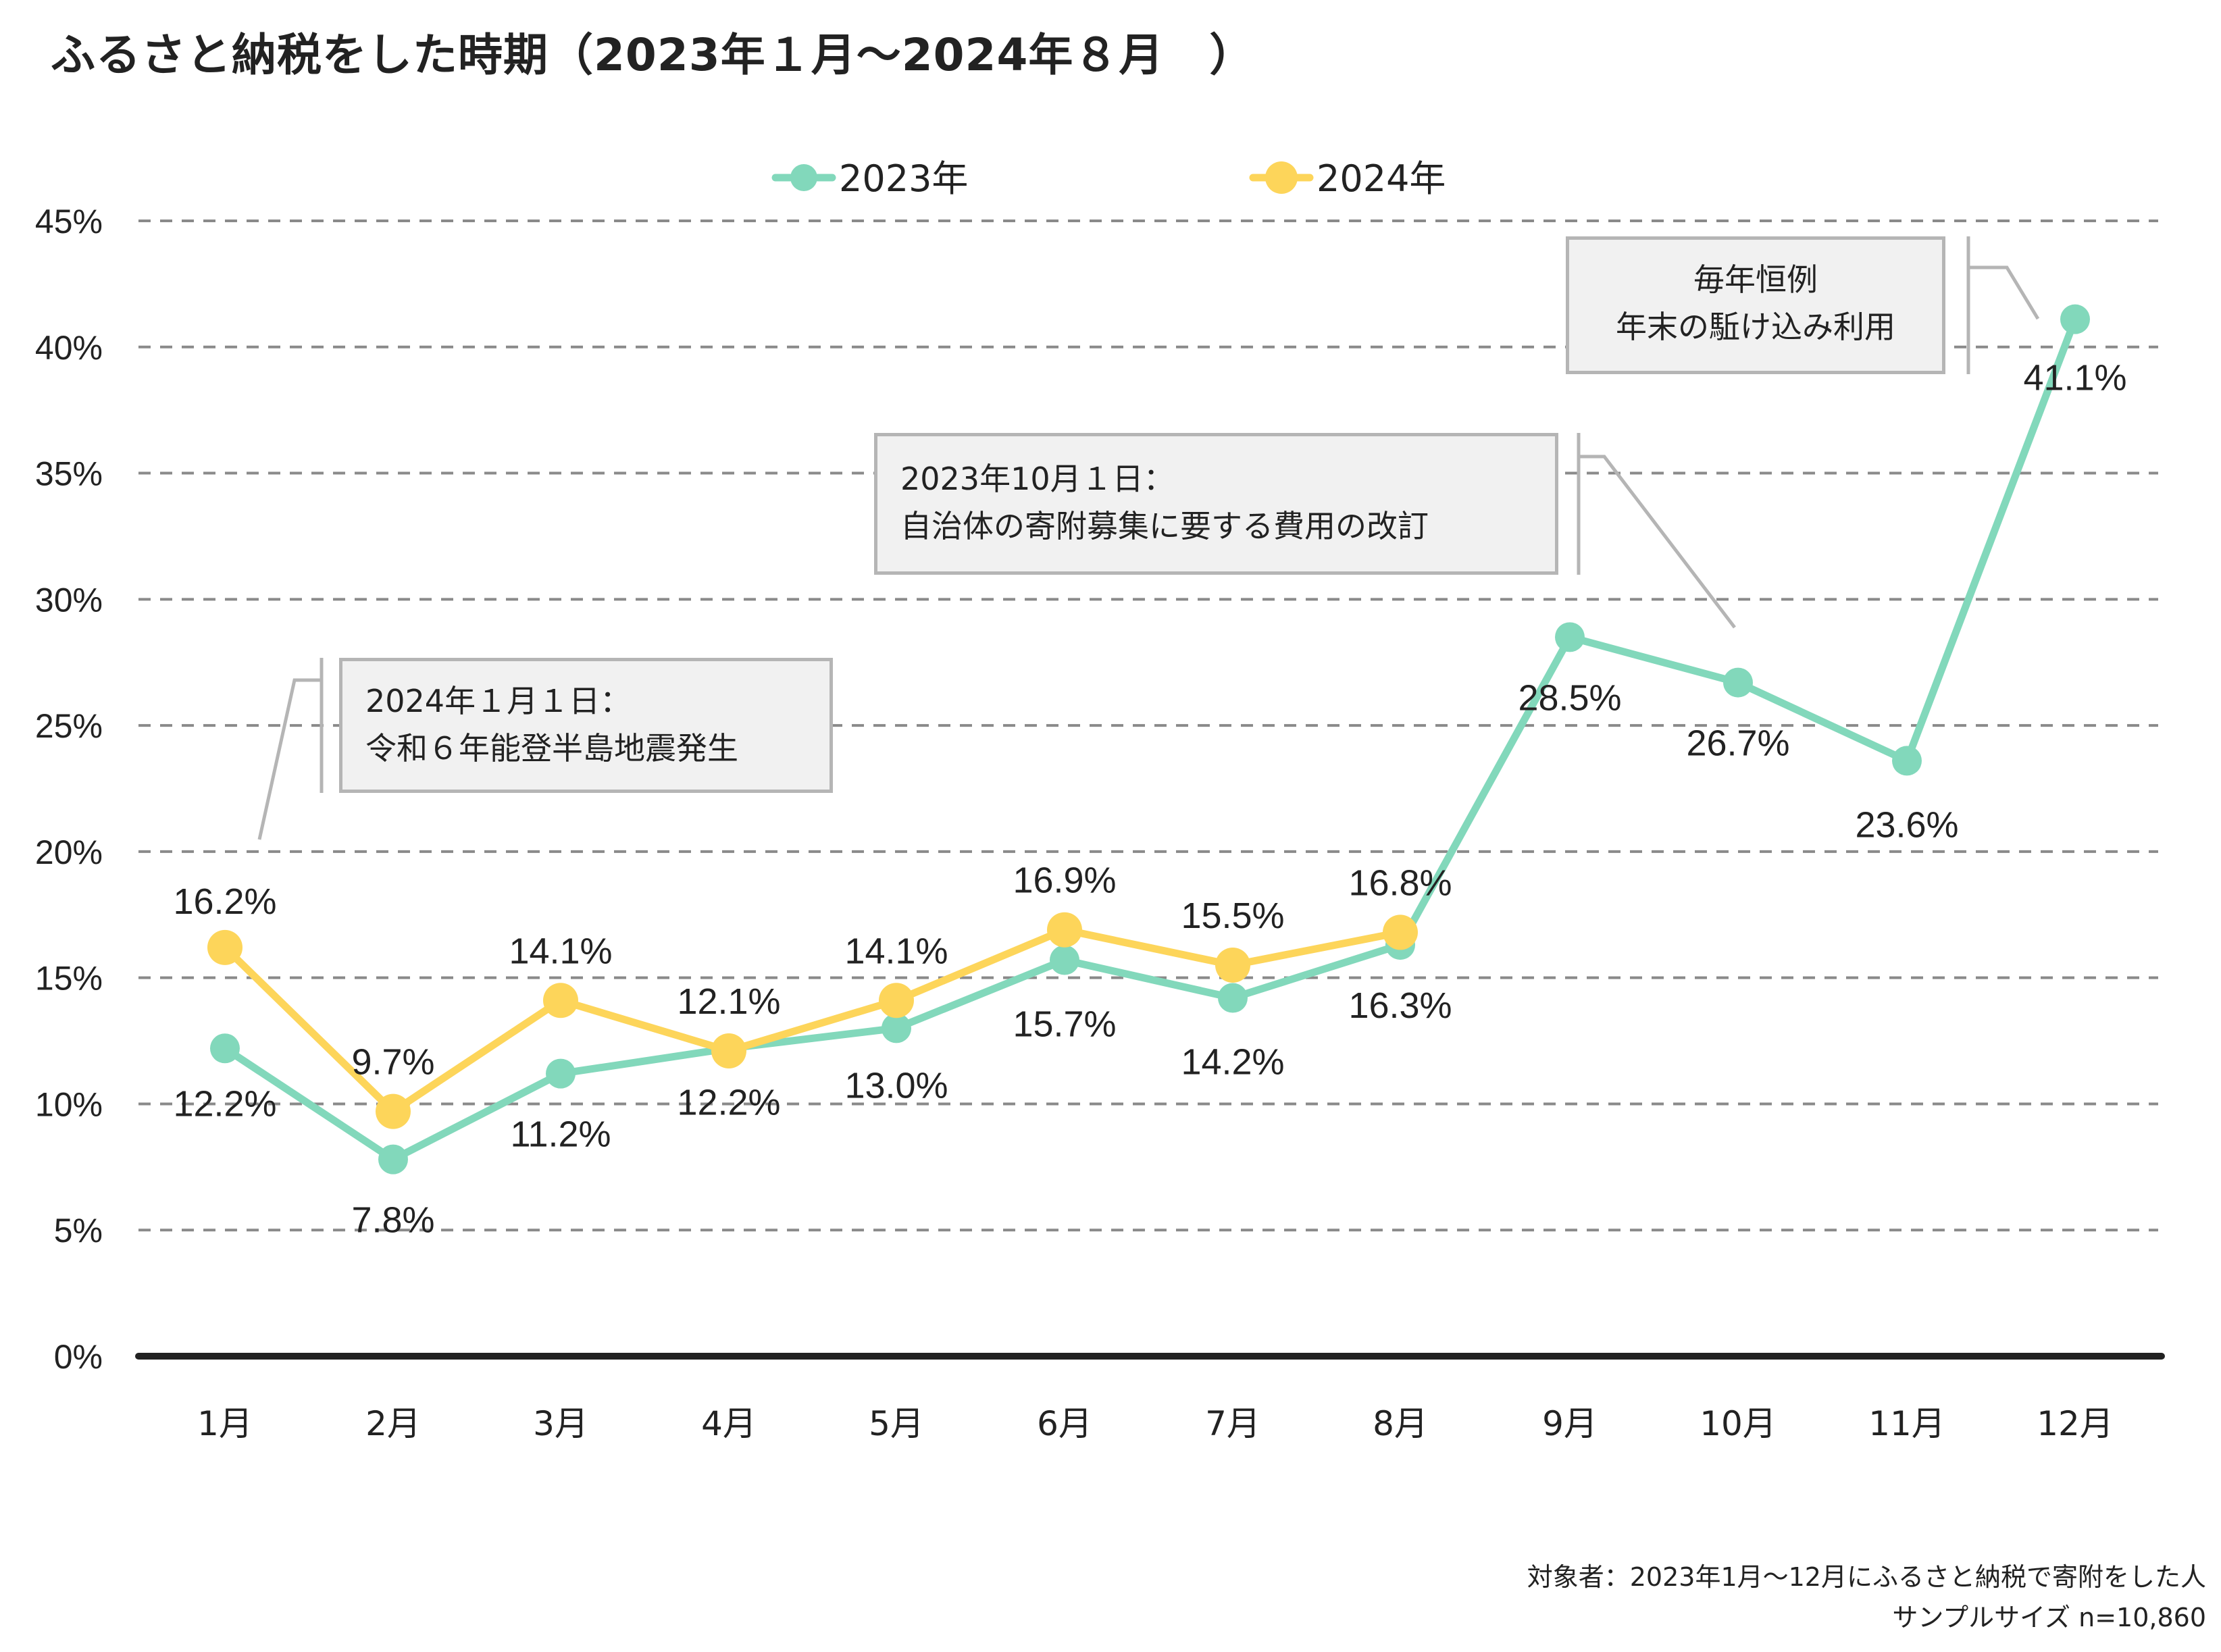 The height and width of the screenshot is (1652, 2221). Describe the element at coordinates (1906, 1423) in the screenshot. I see `x-tick-label: 11月` at that location.